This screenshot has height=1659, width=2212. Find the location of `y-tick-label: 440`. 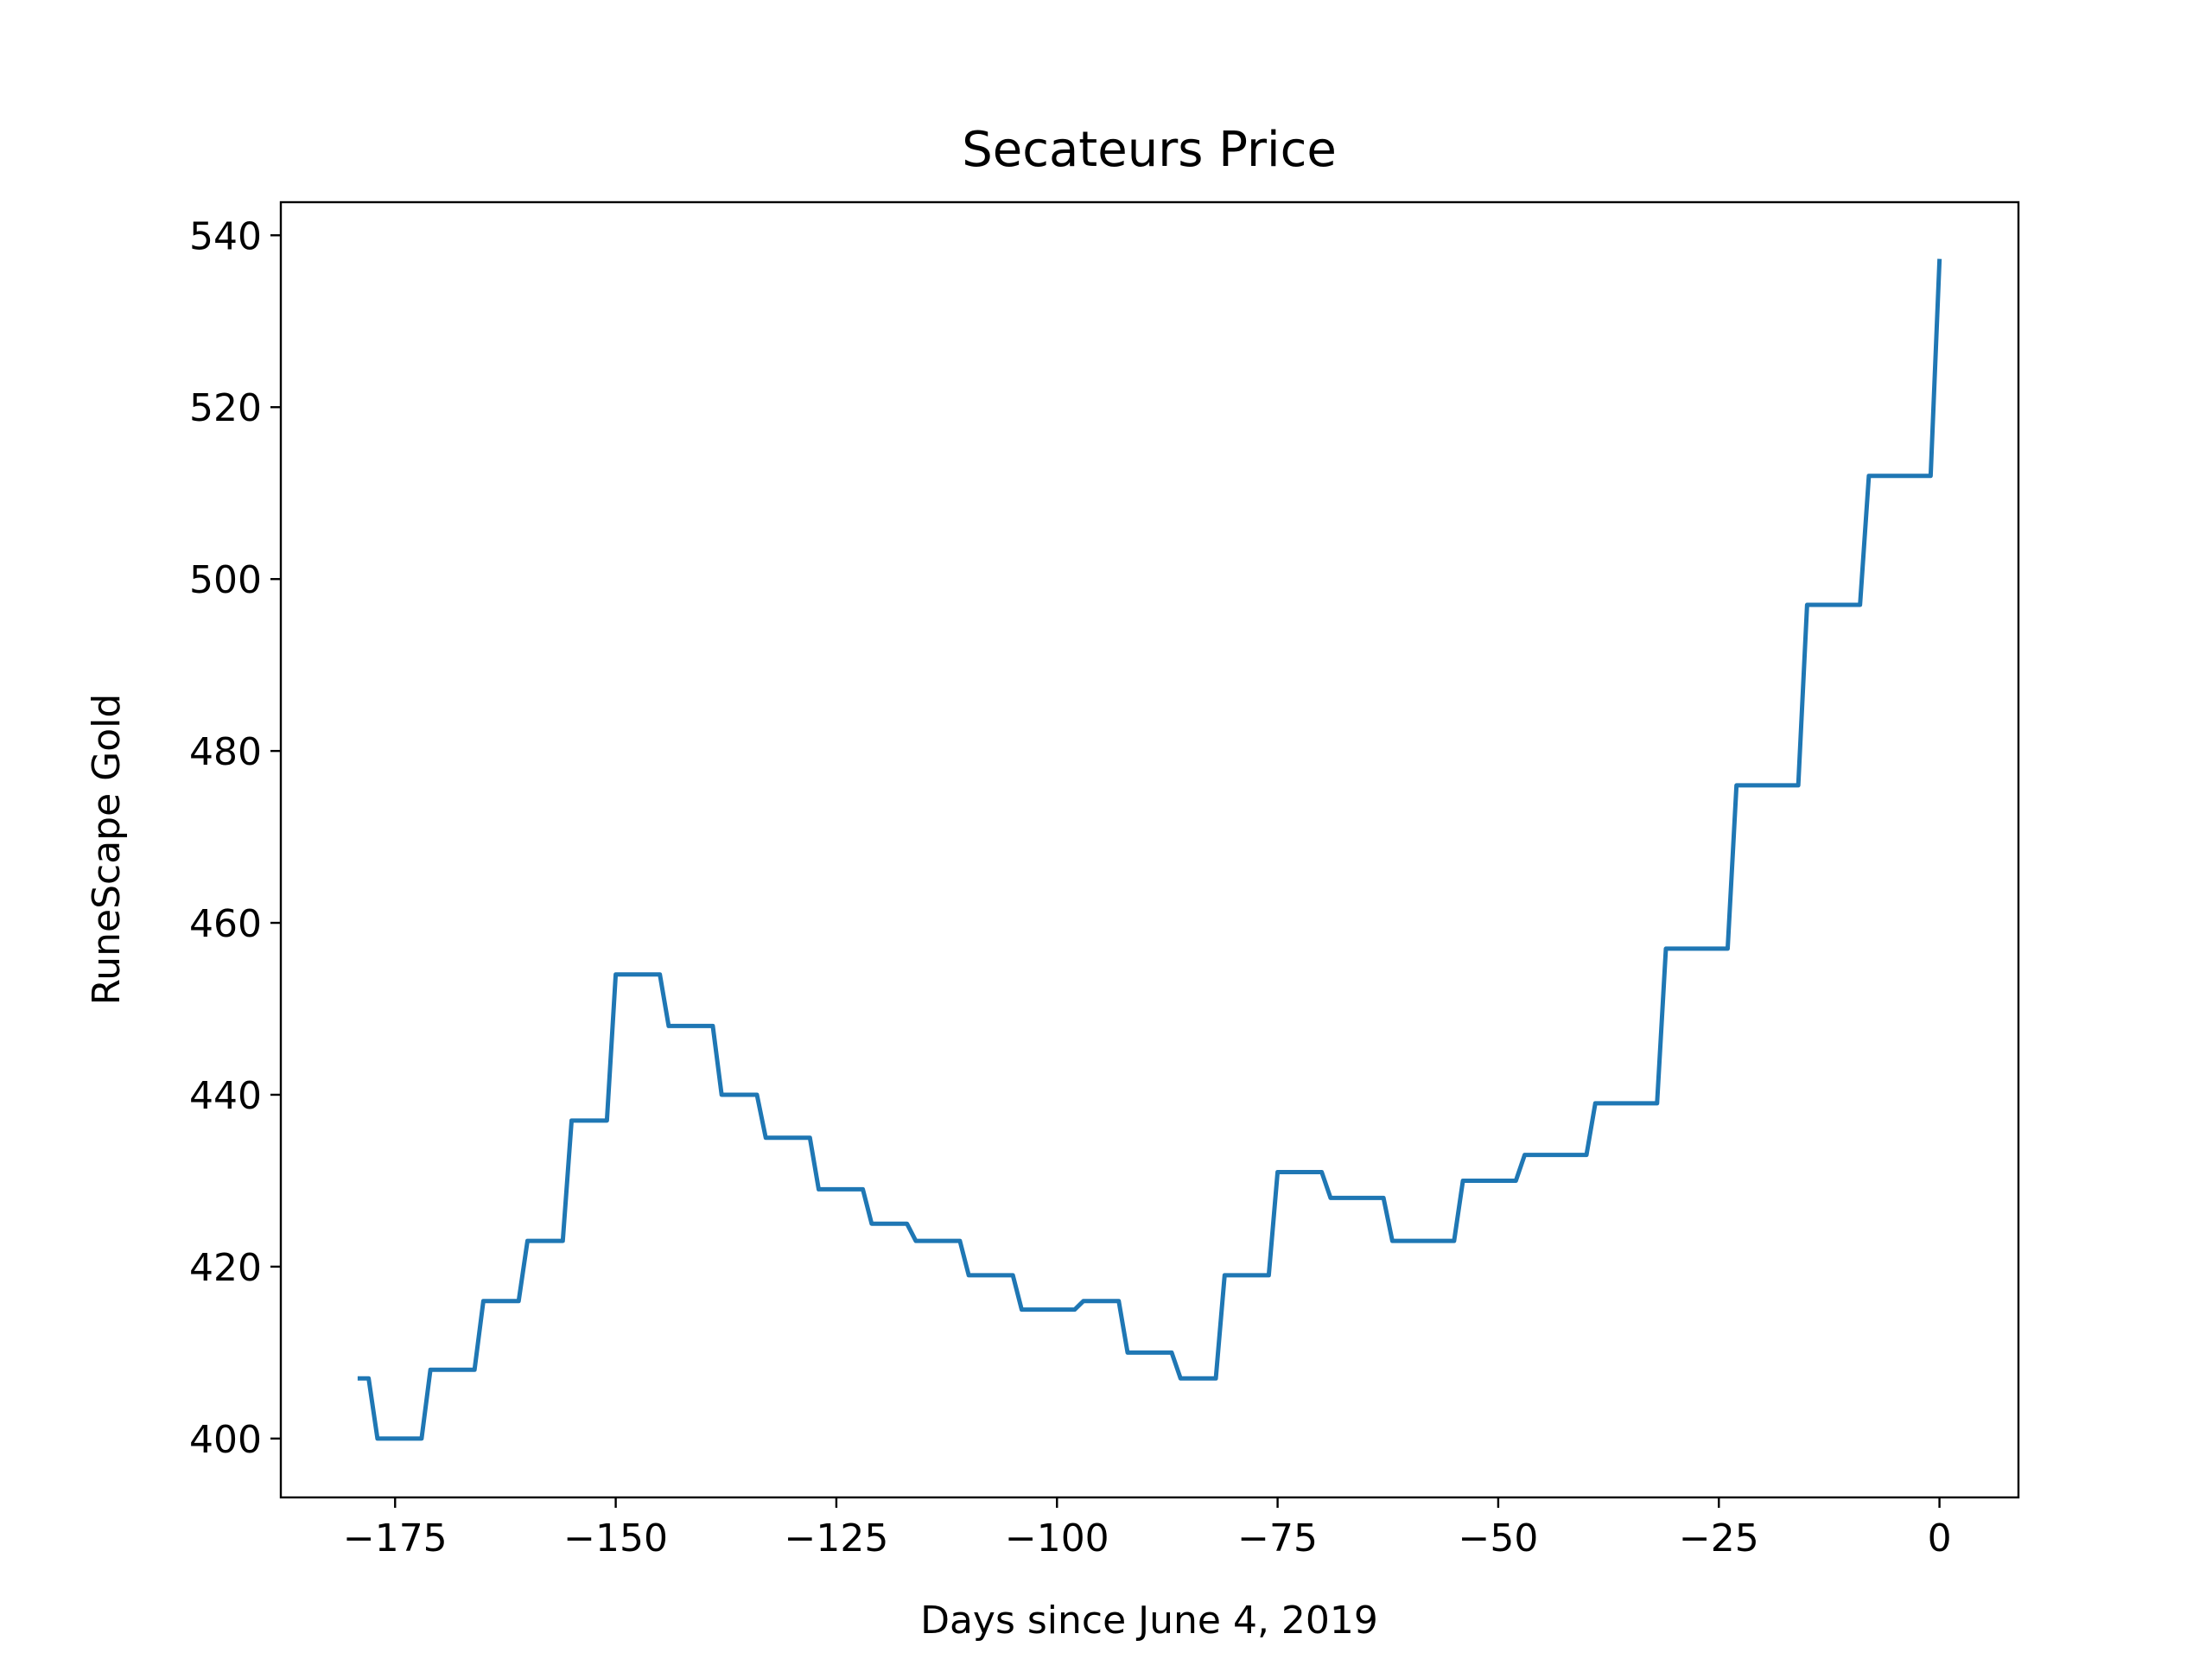

y-tick-label: 440 is located at coordinates (225, 1096).